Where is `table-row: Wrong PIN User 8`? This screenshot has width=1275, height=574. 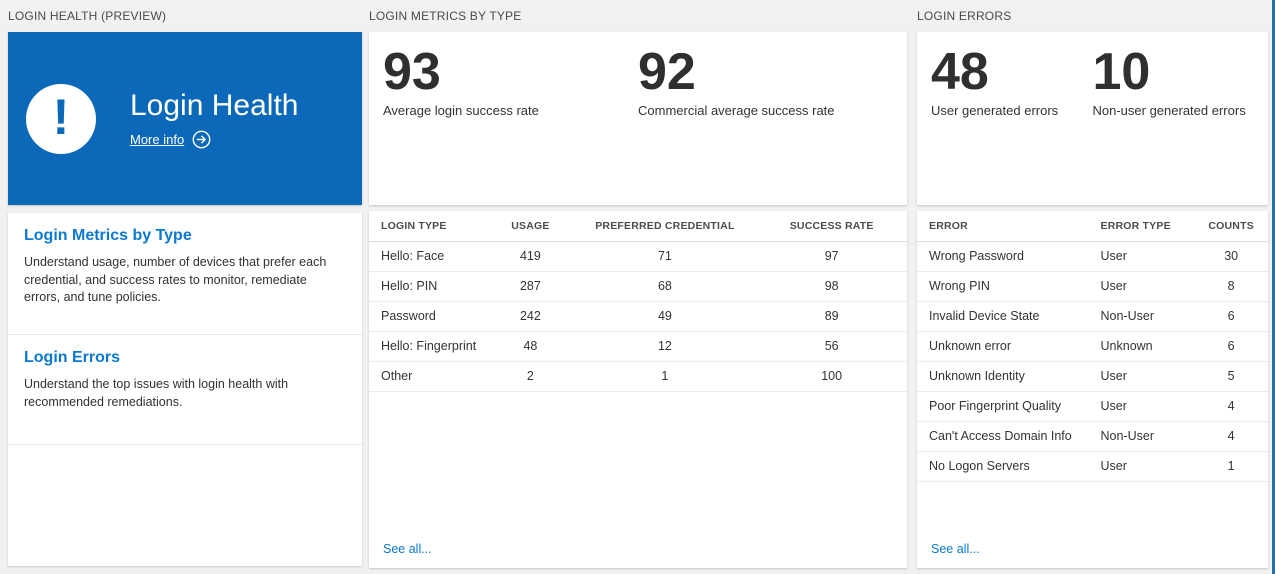
table-row: Wrong PIN User 8 is located at coordinates (1092, 286).